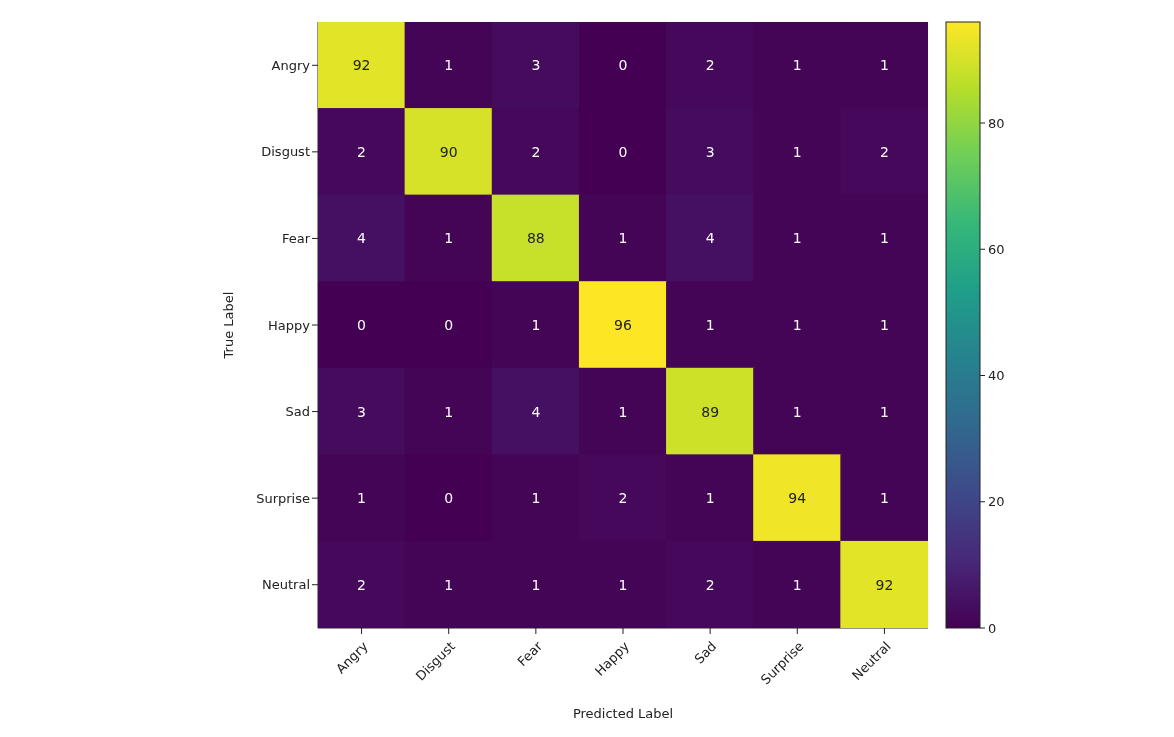 The height and width of the screenshot is (737, 1174). I want to click on y-tick-label: Happy, so click(289, 325).